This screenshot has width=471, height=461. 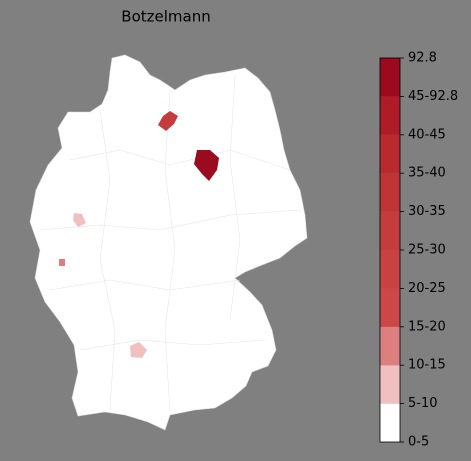 I want to click on colorbar-label: 45-92.8, so click(x=433, y=96).